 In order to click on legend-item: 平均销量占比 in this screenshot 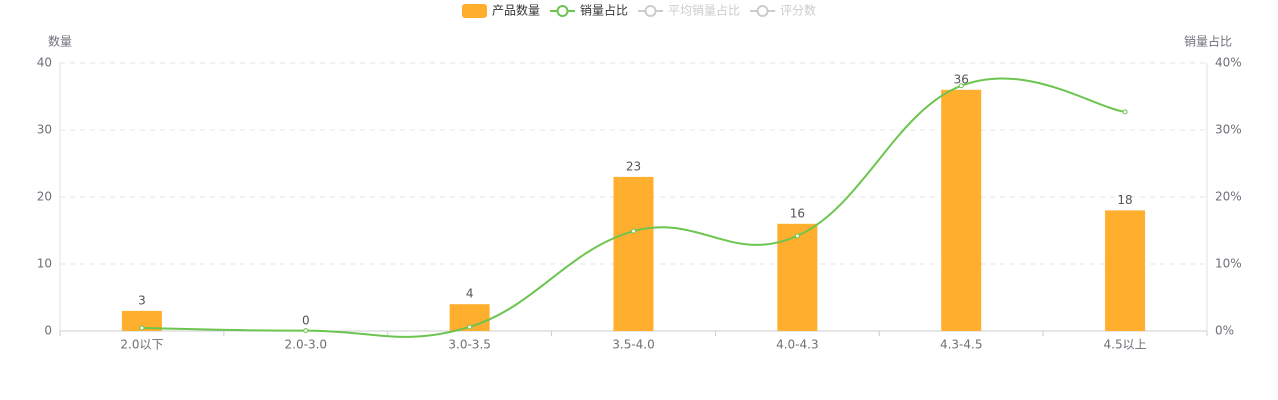, I will do `click(704, 10)`.